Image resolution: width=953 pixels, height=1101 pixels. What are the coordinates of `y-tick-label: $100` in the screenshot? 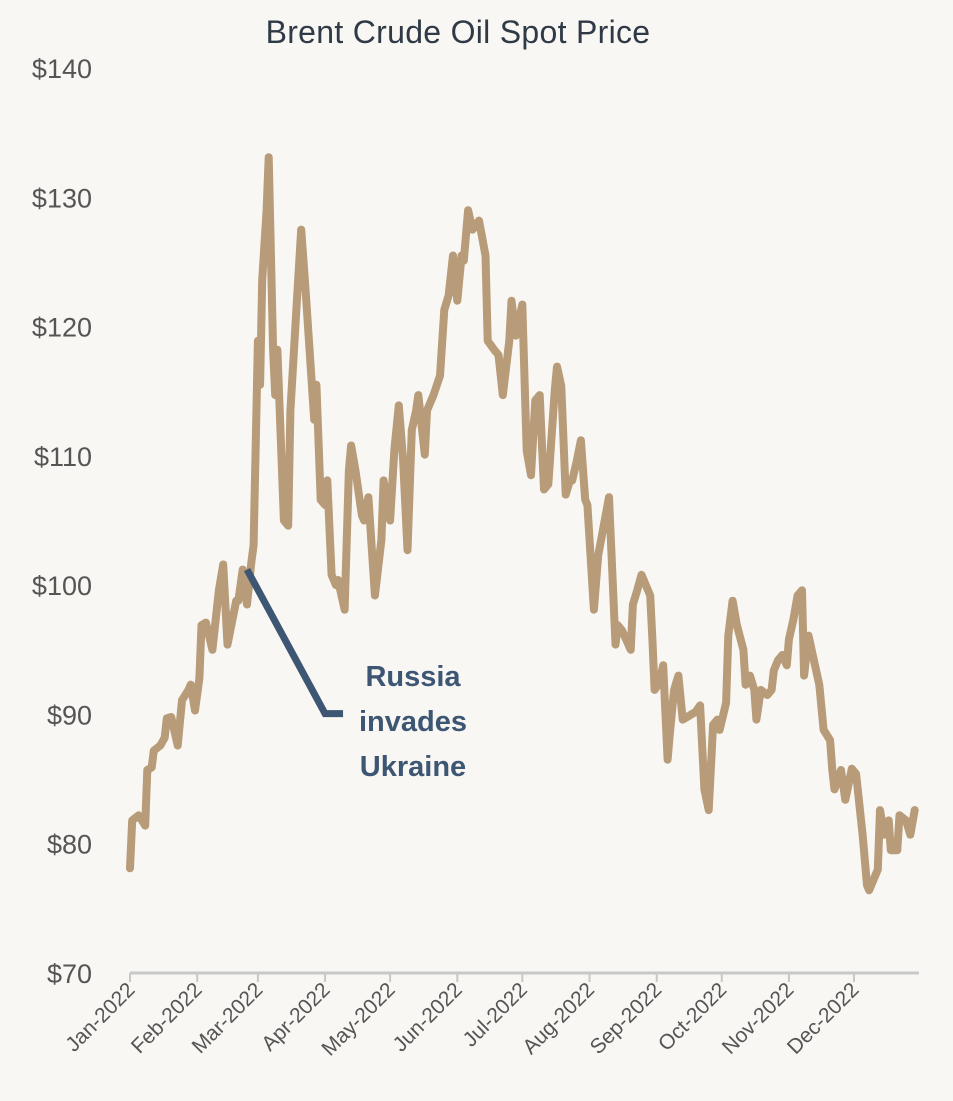 It's located at (62, 586).